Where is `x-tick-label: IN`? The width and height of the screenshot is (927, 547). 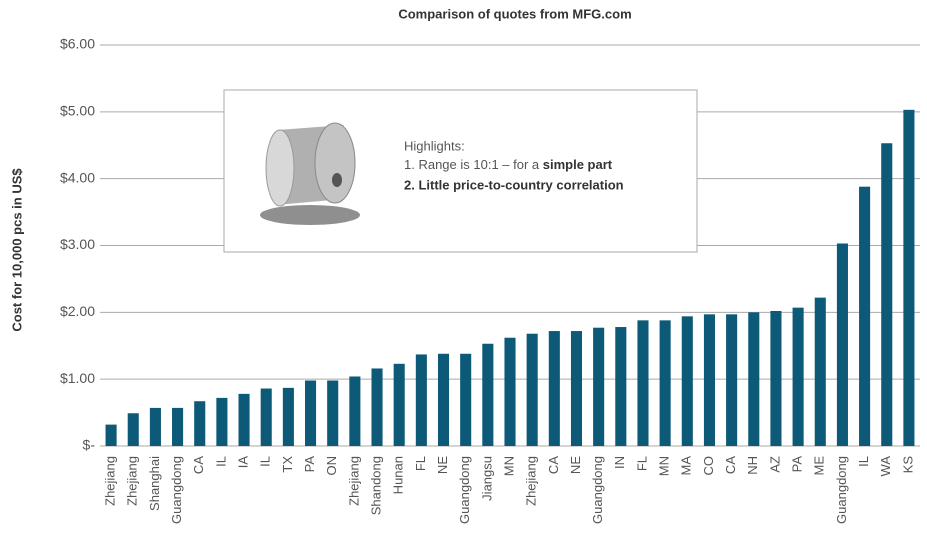 x-tick-label: IN is located at coordinates (619, 462).